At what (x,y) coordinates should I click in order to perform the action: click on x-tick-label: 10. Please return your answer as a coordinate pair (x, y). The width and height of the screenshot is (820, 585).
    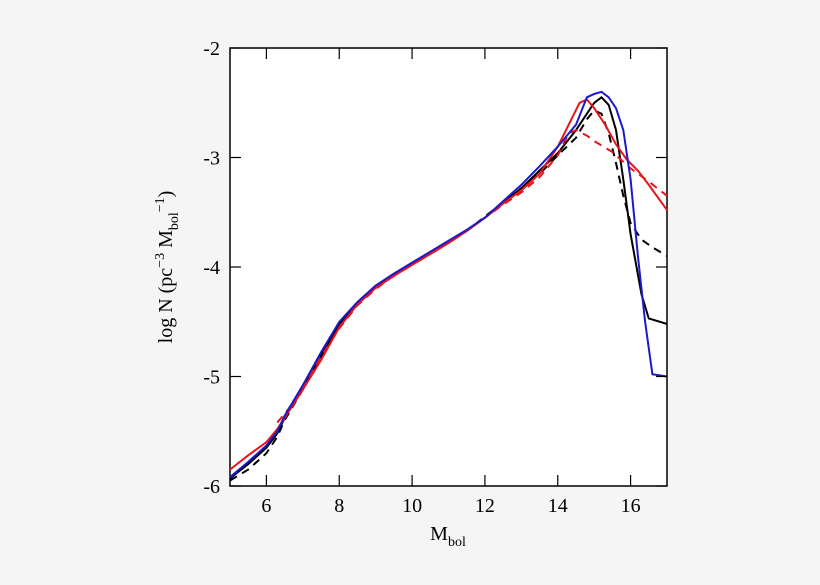
    Looking at the image, I should click on (412, 506).